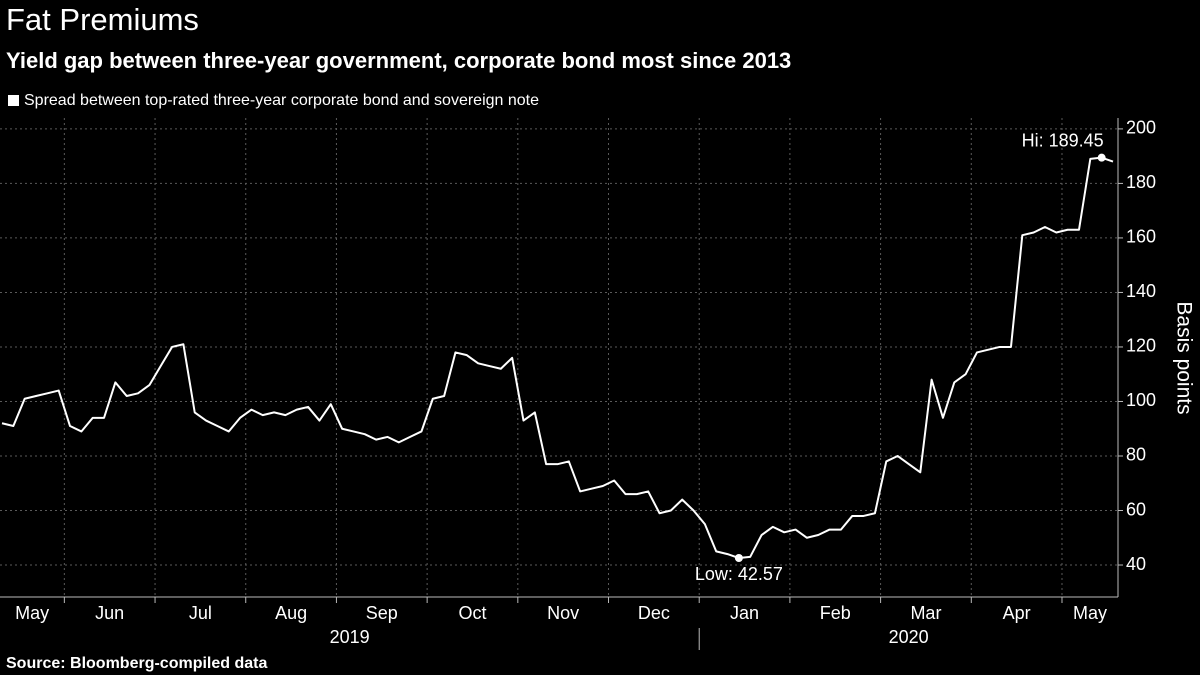 The width and height of the screenshot is (1200, 675). What do you see at coordinates (109, 613) in the screenshot?
I see `x-tick-label: Jun` at bounding box center [109, 613].